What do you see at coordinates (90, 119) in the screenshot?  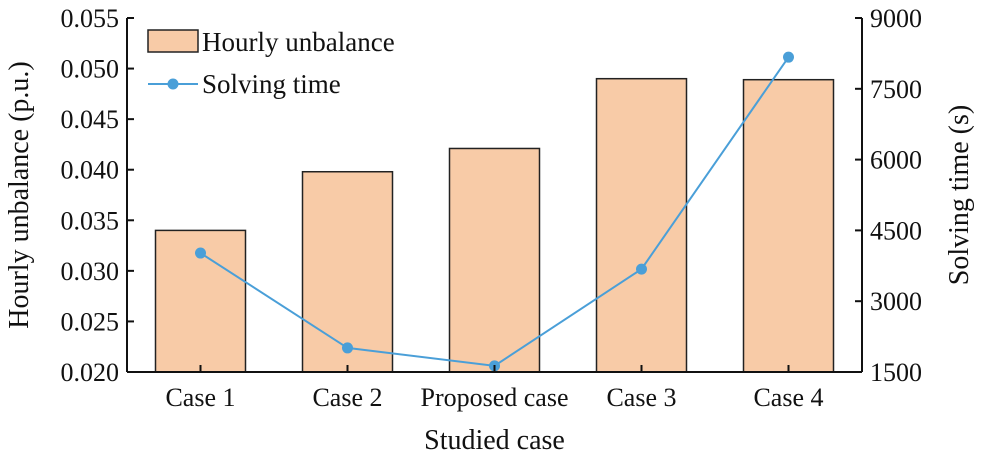 I see `y-tick-label: 0.045` at bounding box center [90, 119].